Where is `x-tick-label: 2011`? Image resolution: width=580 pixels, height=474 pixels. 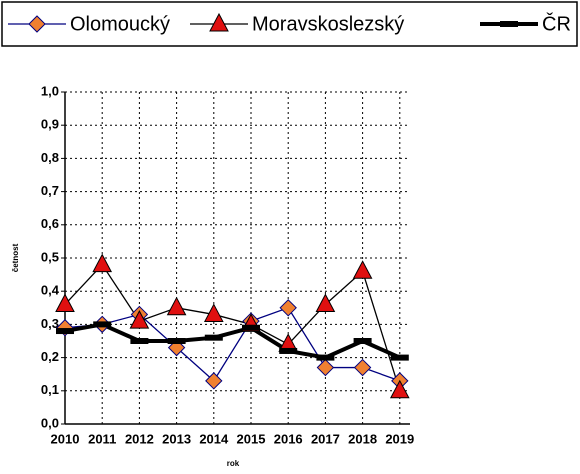
x-tick-label: 2011 is located at coordinates (102, 438).